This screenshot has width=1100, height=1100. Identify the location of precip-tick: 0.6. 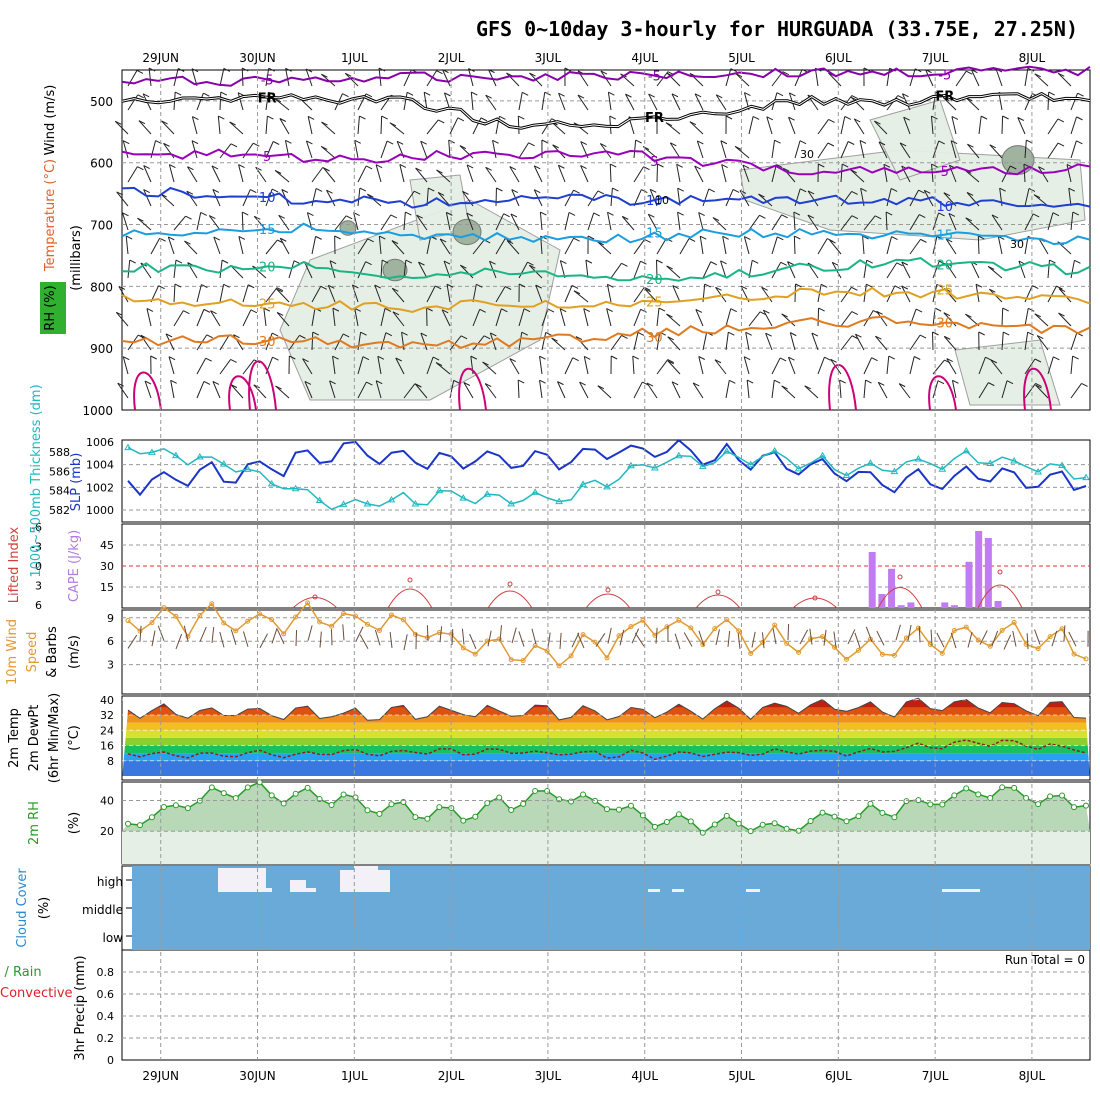
(106, 994).